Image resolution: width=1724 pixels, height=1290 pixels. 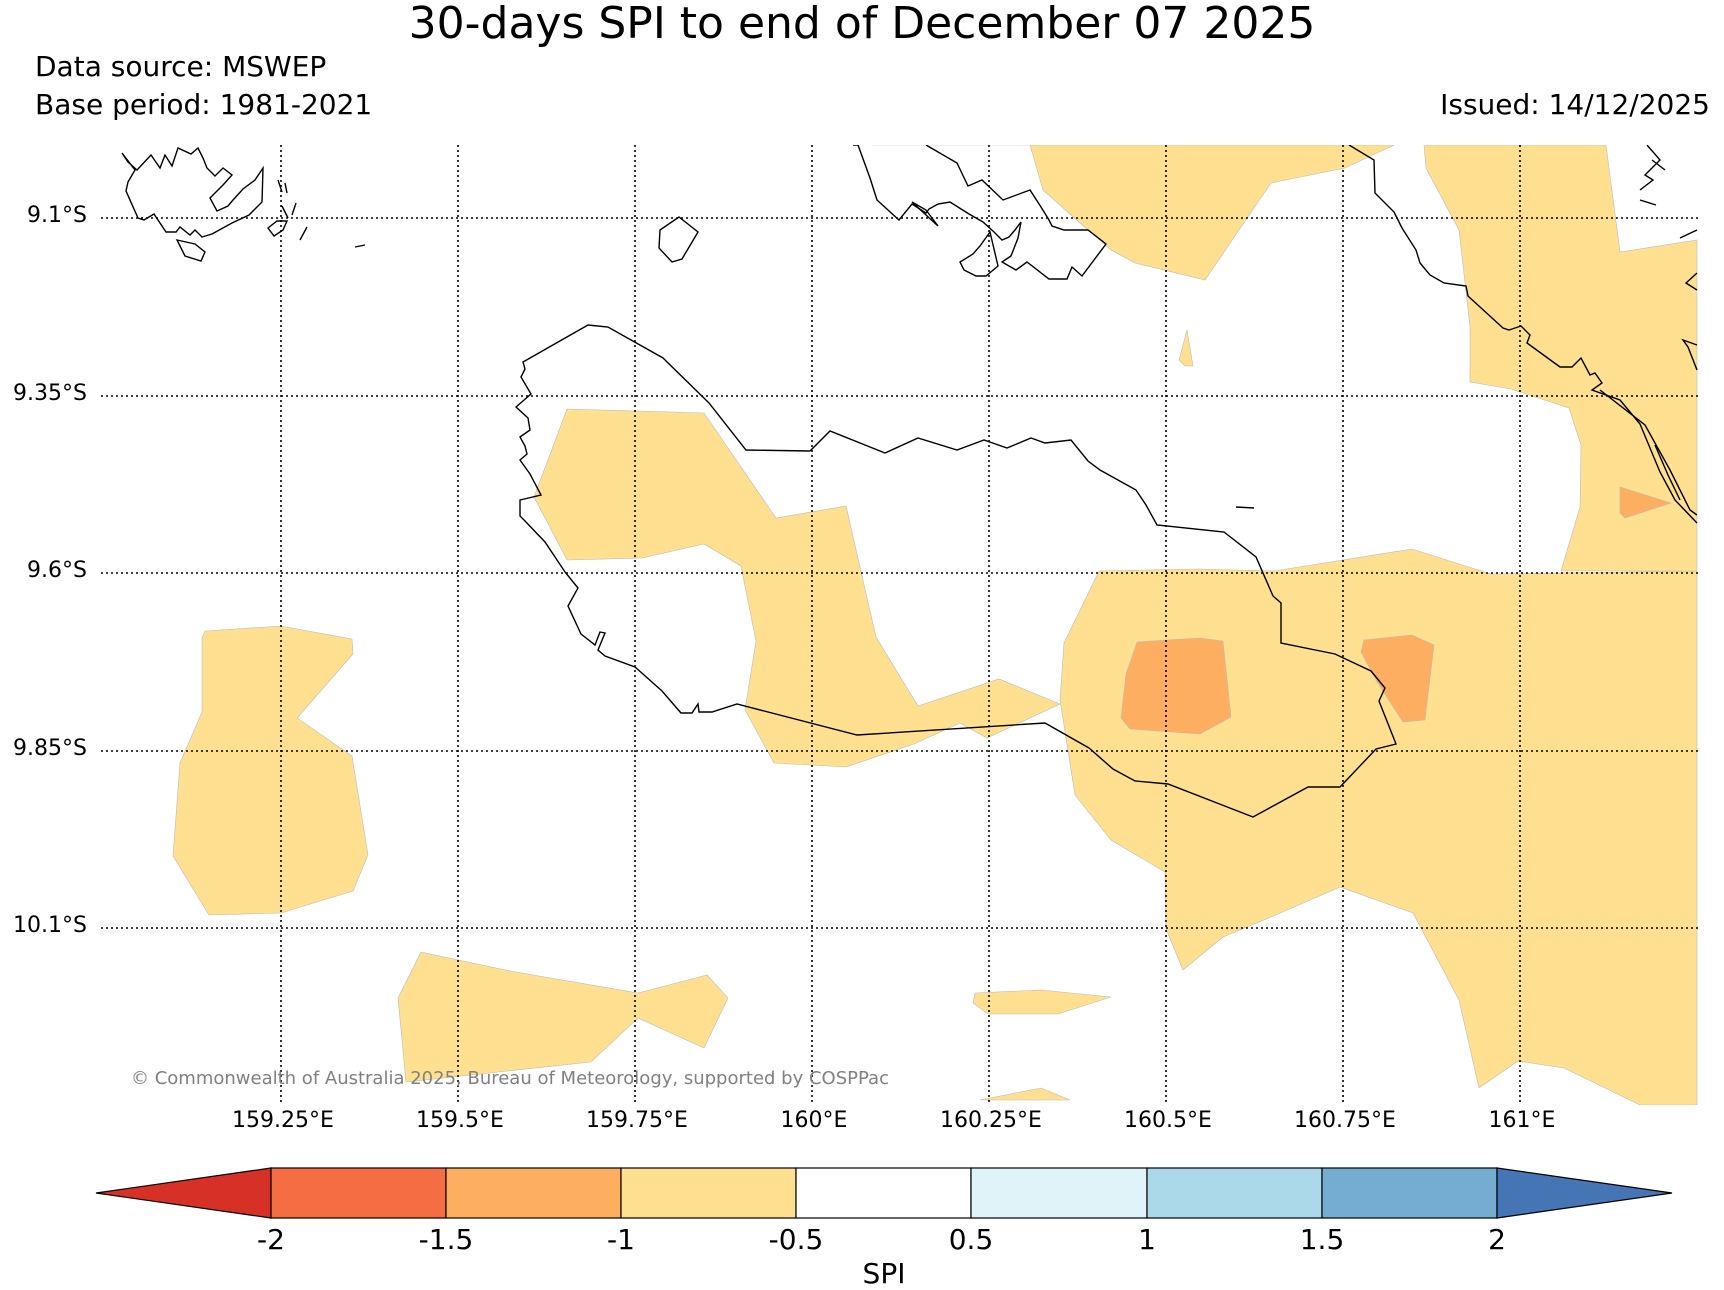 What do you see at coordinates (991, 1120) in the screenshot?
I see `lon-label-160.25: 160.25°E` at bounding box center [991, 1120].